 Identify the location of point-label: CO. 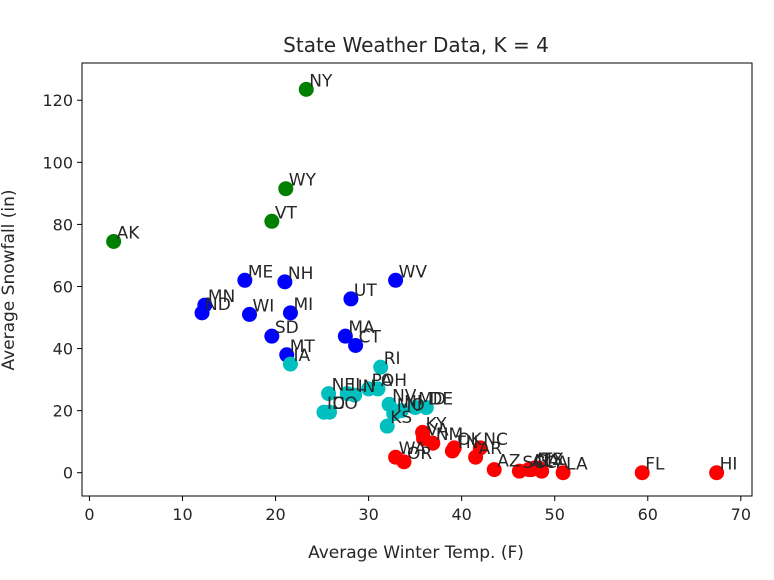
(345, 404).